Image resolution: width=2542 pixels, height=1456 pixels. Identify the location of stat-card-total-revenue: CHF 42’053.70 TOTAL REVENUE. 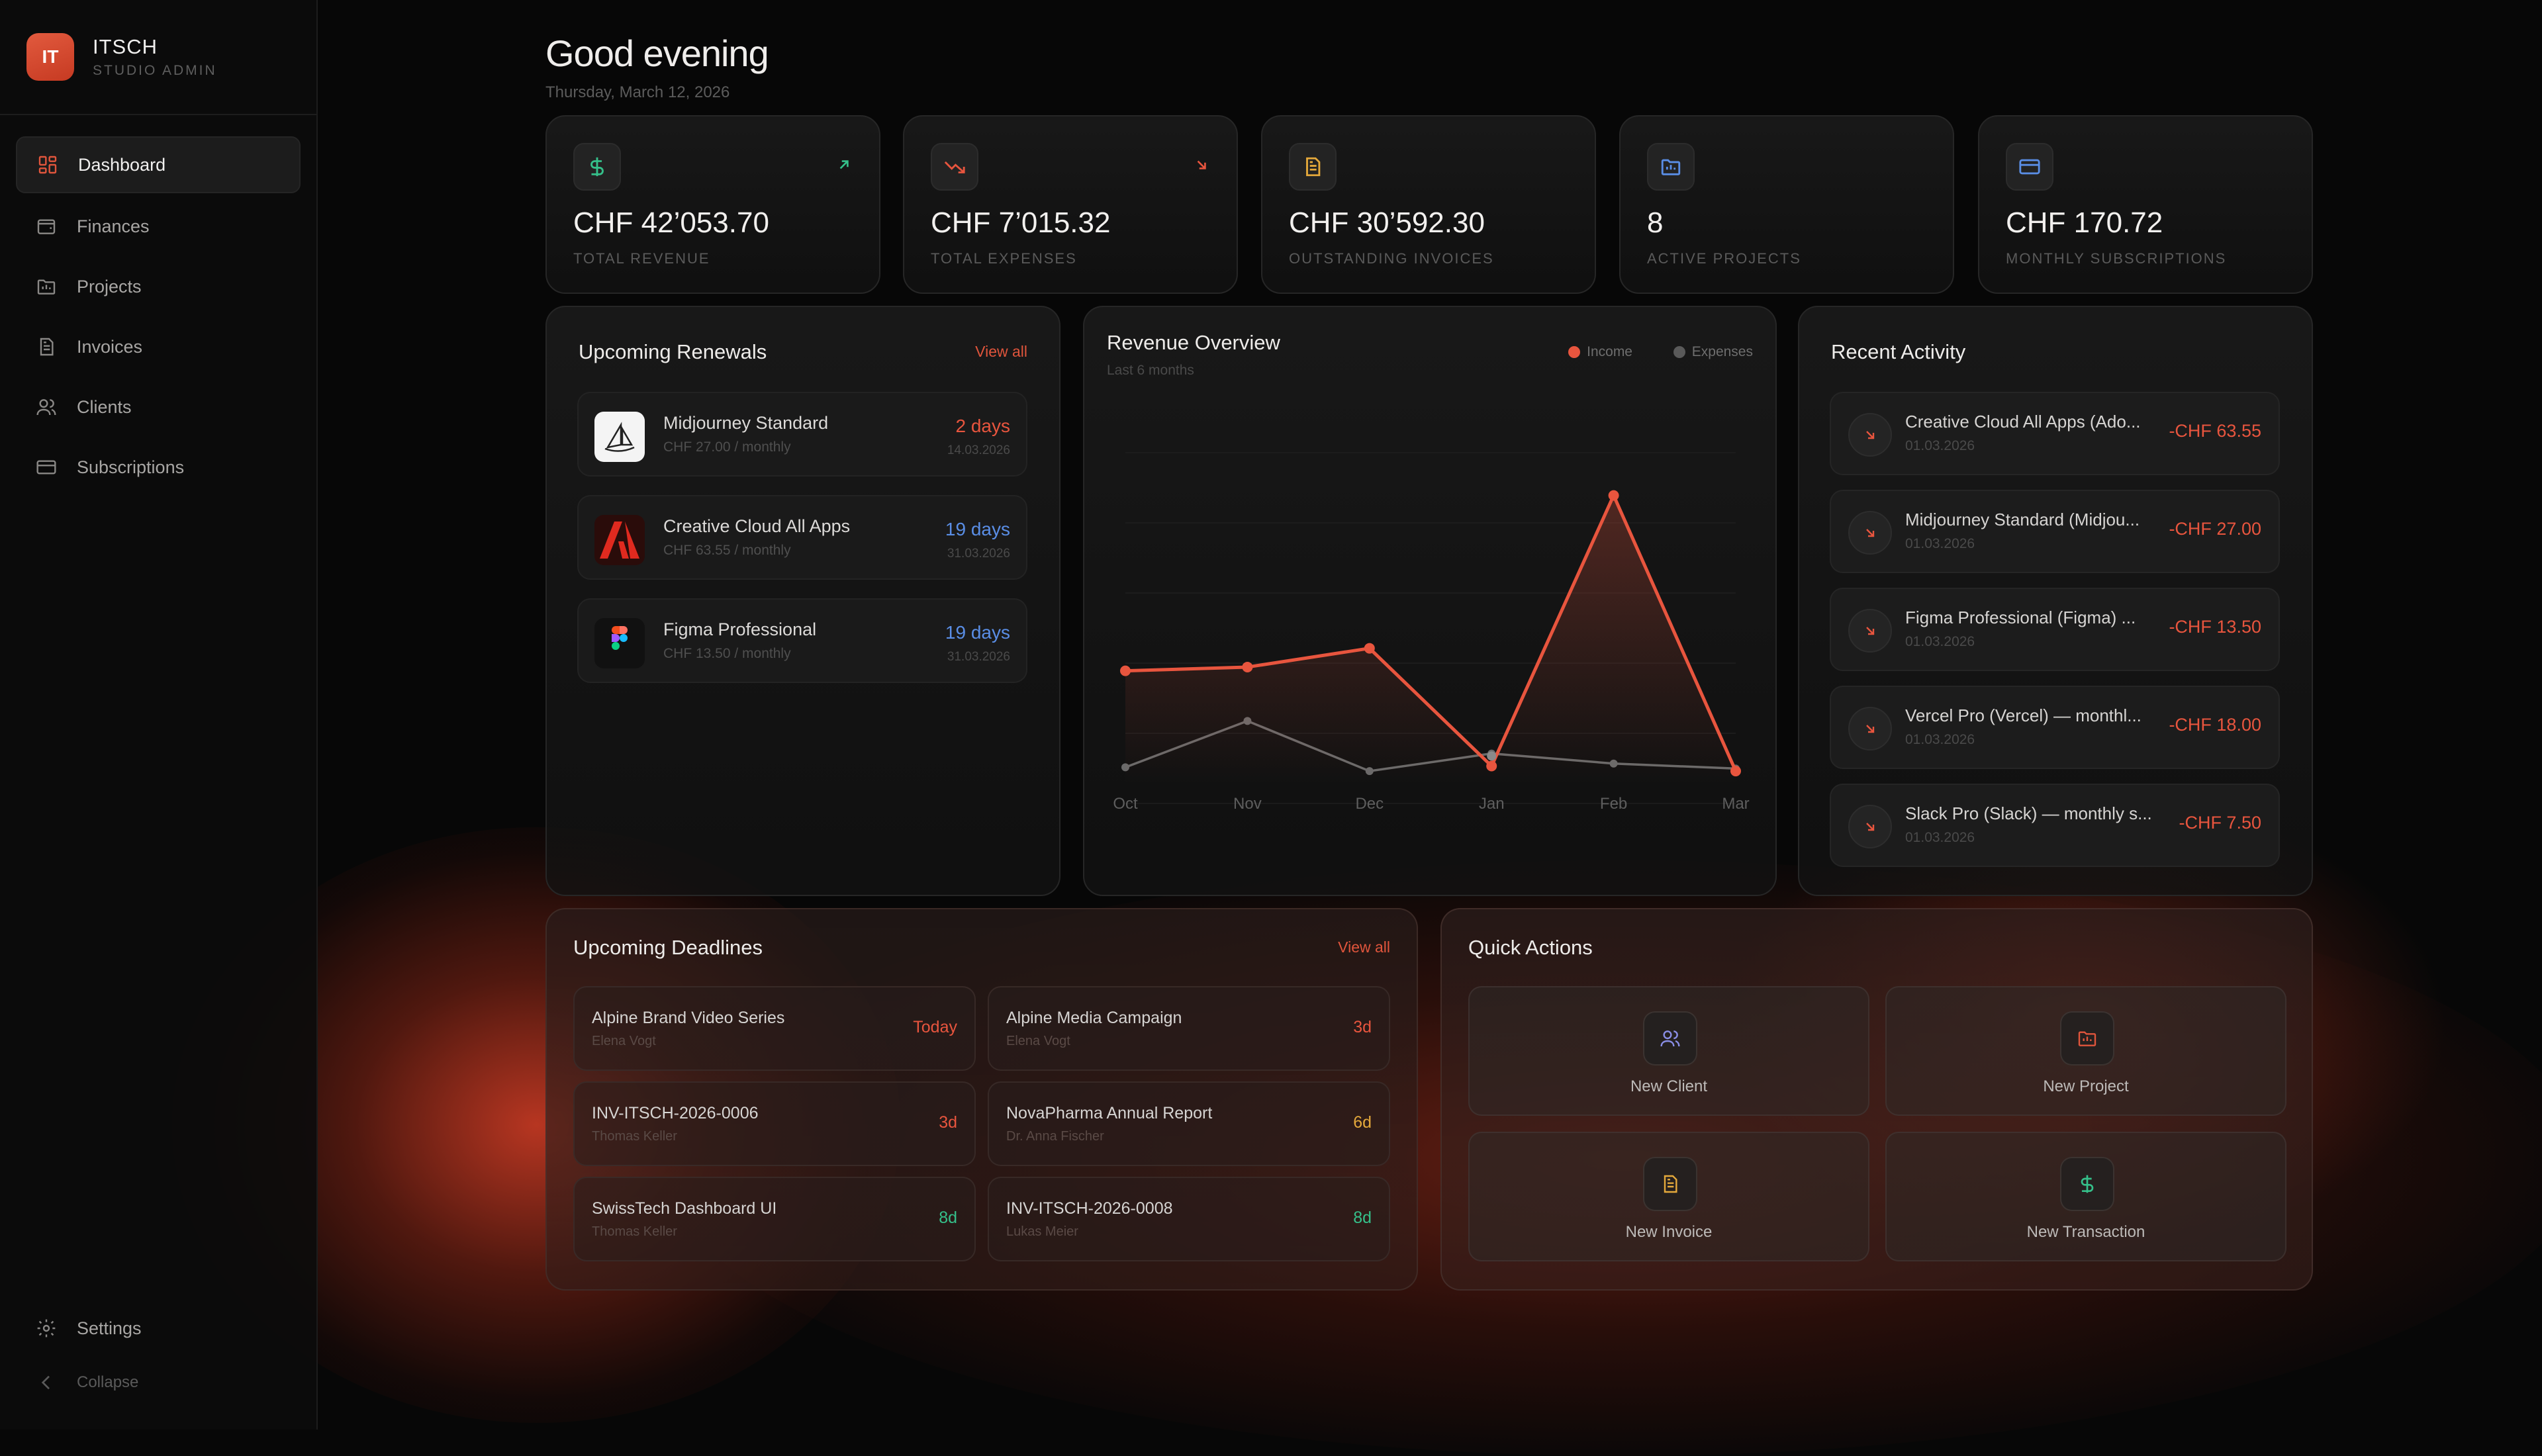
(713, 204).